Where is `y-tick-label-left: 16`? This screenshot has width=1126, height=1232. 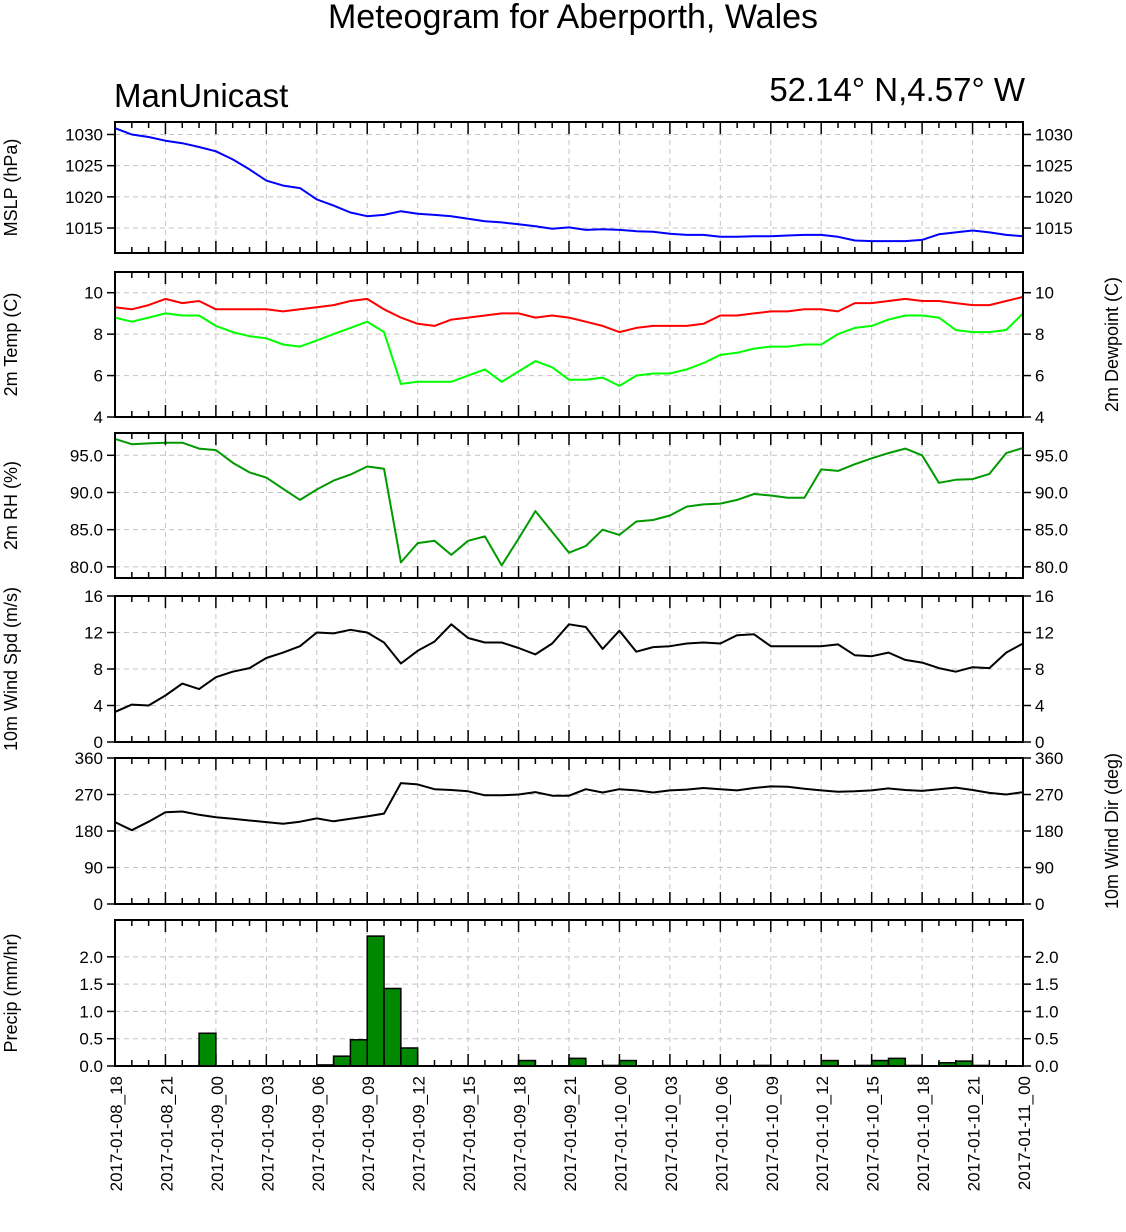 y-tick-label-left: 16 is located at coordinates (93, 596).